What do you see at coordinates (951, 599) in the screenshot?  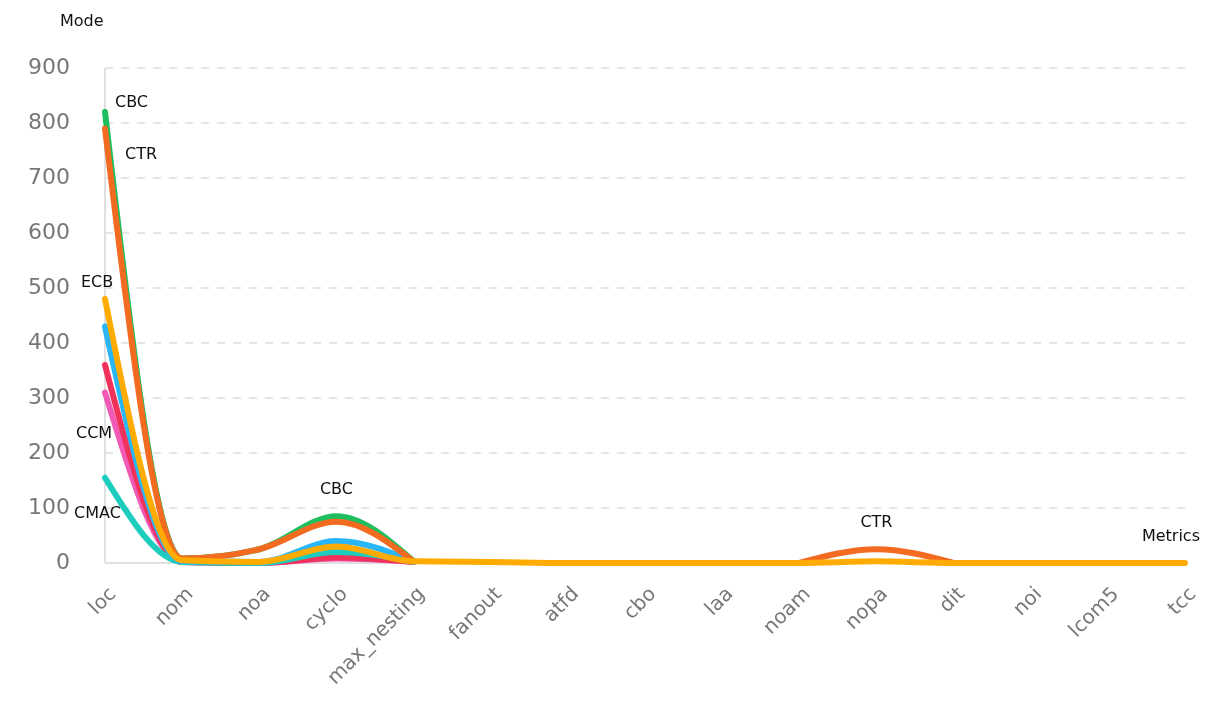 I see `x-tick-label: dit` at bounding box center [951, 599].